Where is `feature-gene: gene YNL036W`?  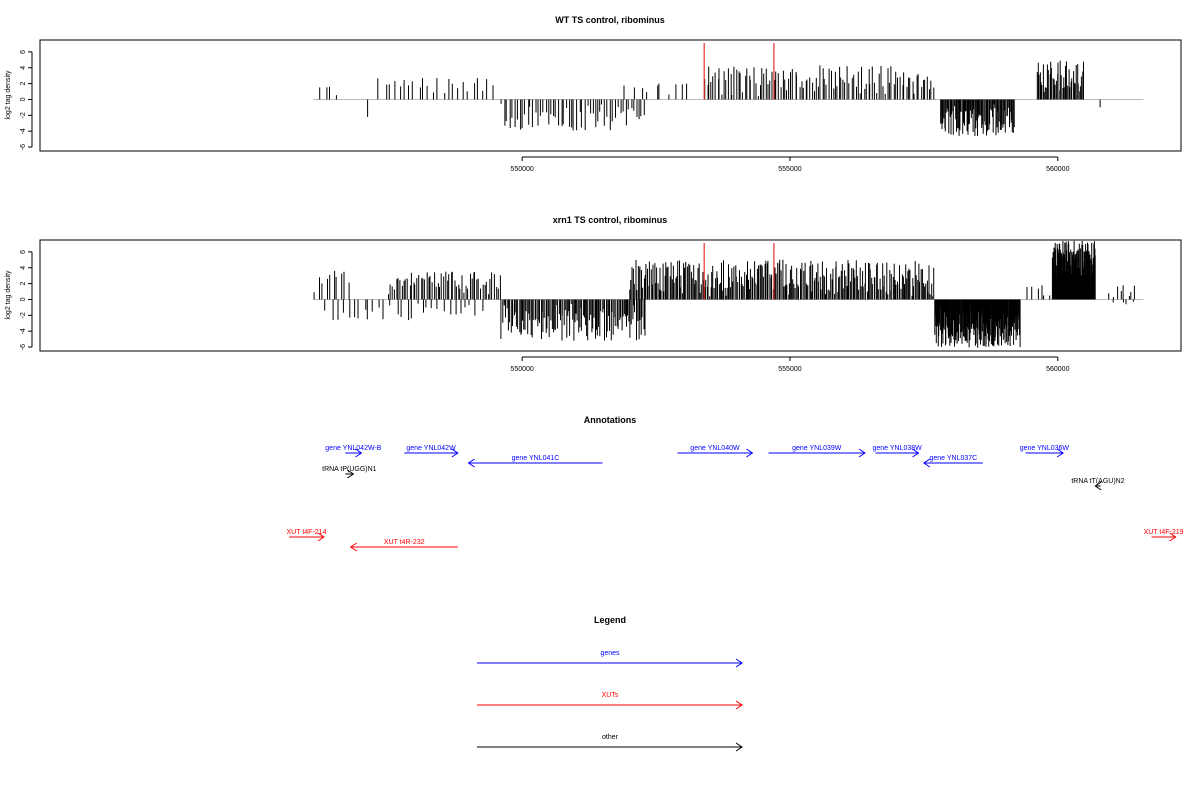
feature-gene: gene YNL036W is located at coordinates (1045, 451).